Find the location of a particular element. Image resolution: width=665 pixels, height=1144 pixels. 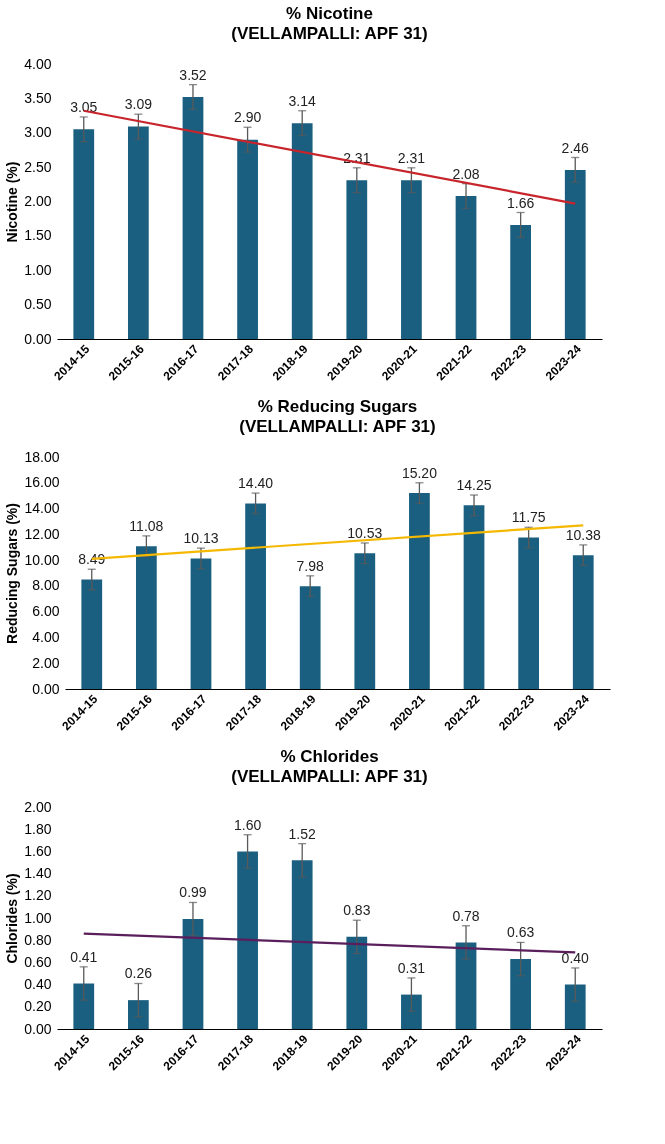

y-axis-title: Reducing Sugars (%) is located at coordinates (12, 573).